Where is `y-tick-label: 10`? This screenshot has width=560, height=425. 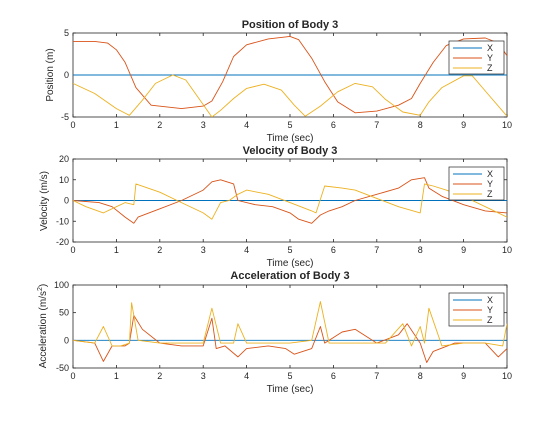
y-tick-label: 10 is located at coordinates (64, 180).